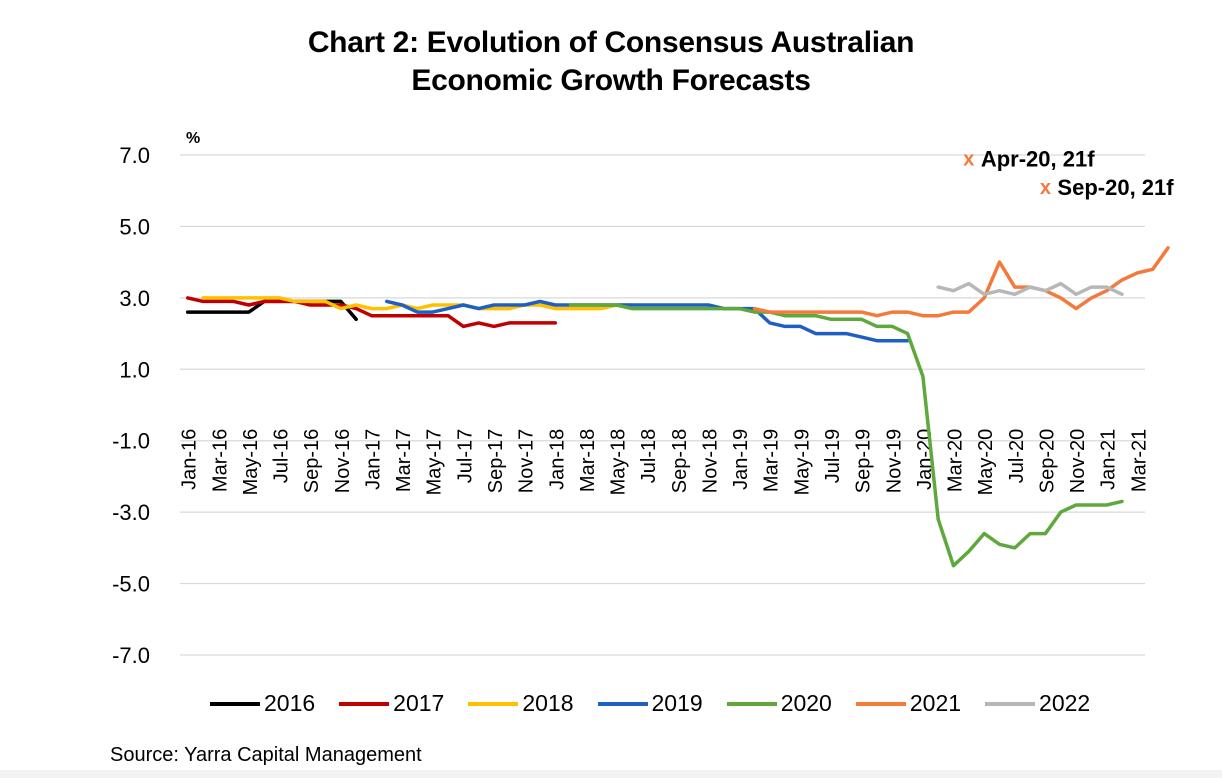 The height and width of the screenshot is (778, 1222). Describe the element at coordinates (266, 755) in the screenshot. I see `source-note: Source: Yarra Capital Management` at that location.